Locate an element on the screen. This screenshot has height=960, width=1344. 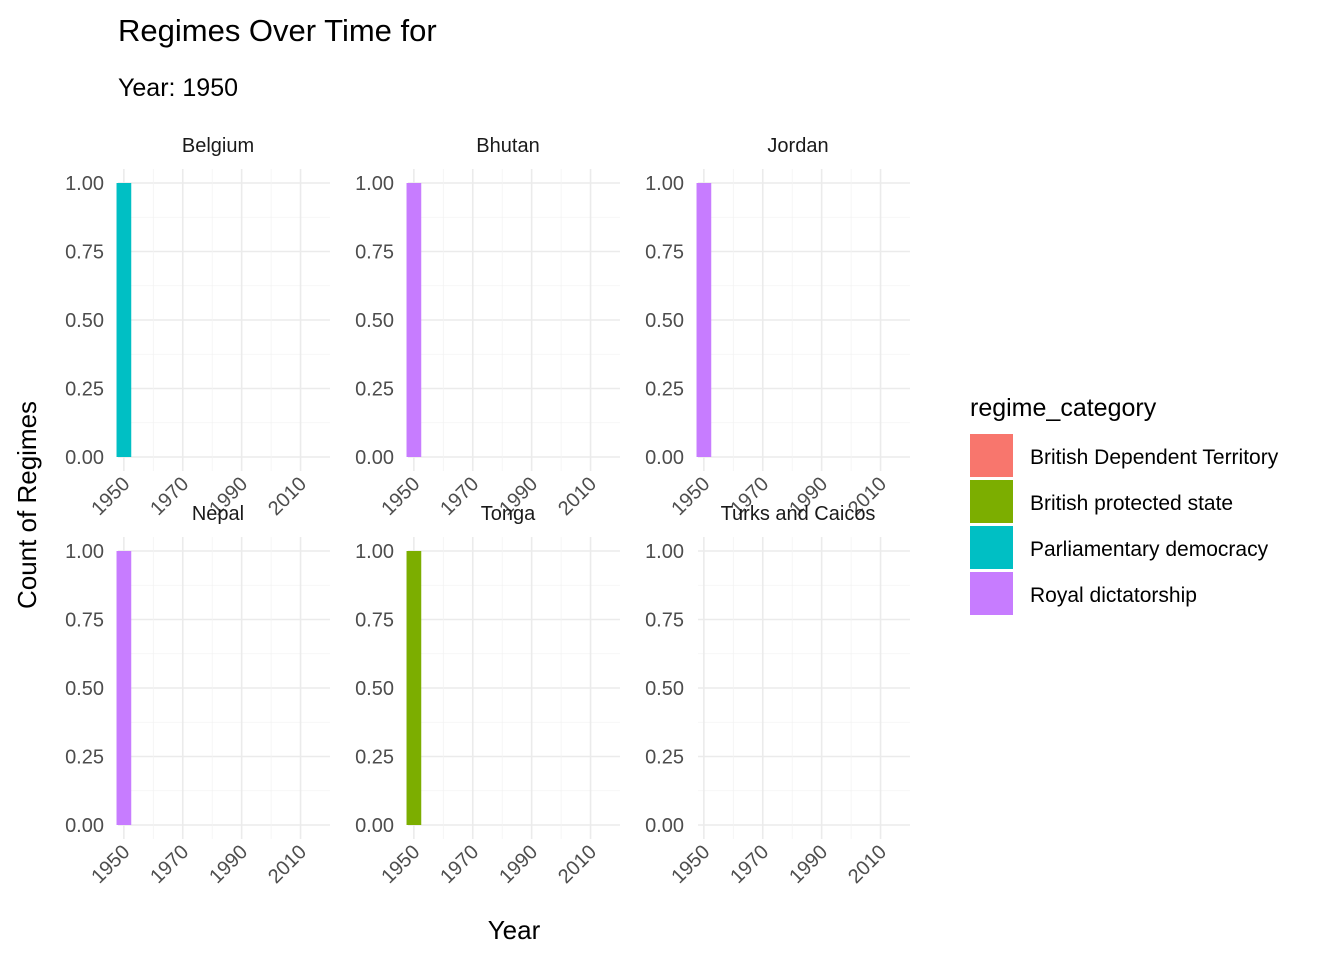
legend-label: British protected state is located at coordinates (1131, 503).